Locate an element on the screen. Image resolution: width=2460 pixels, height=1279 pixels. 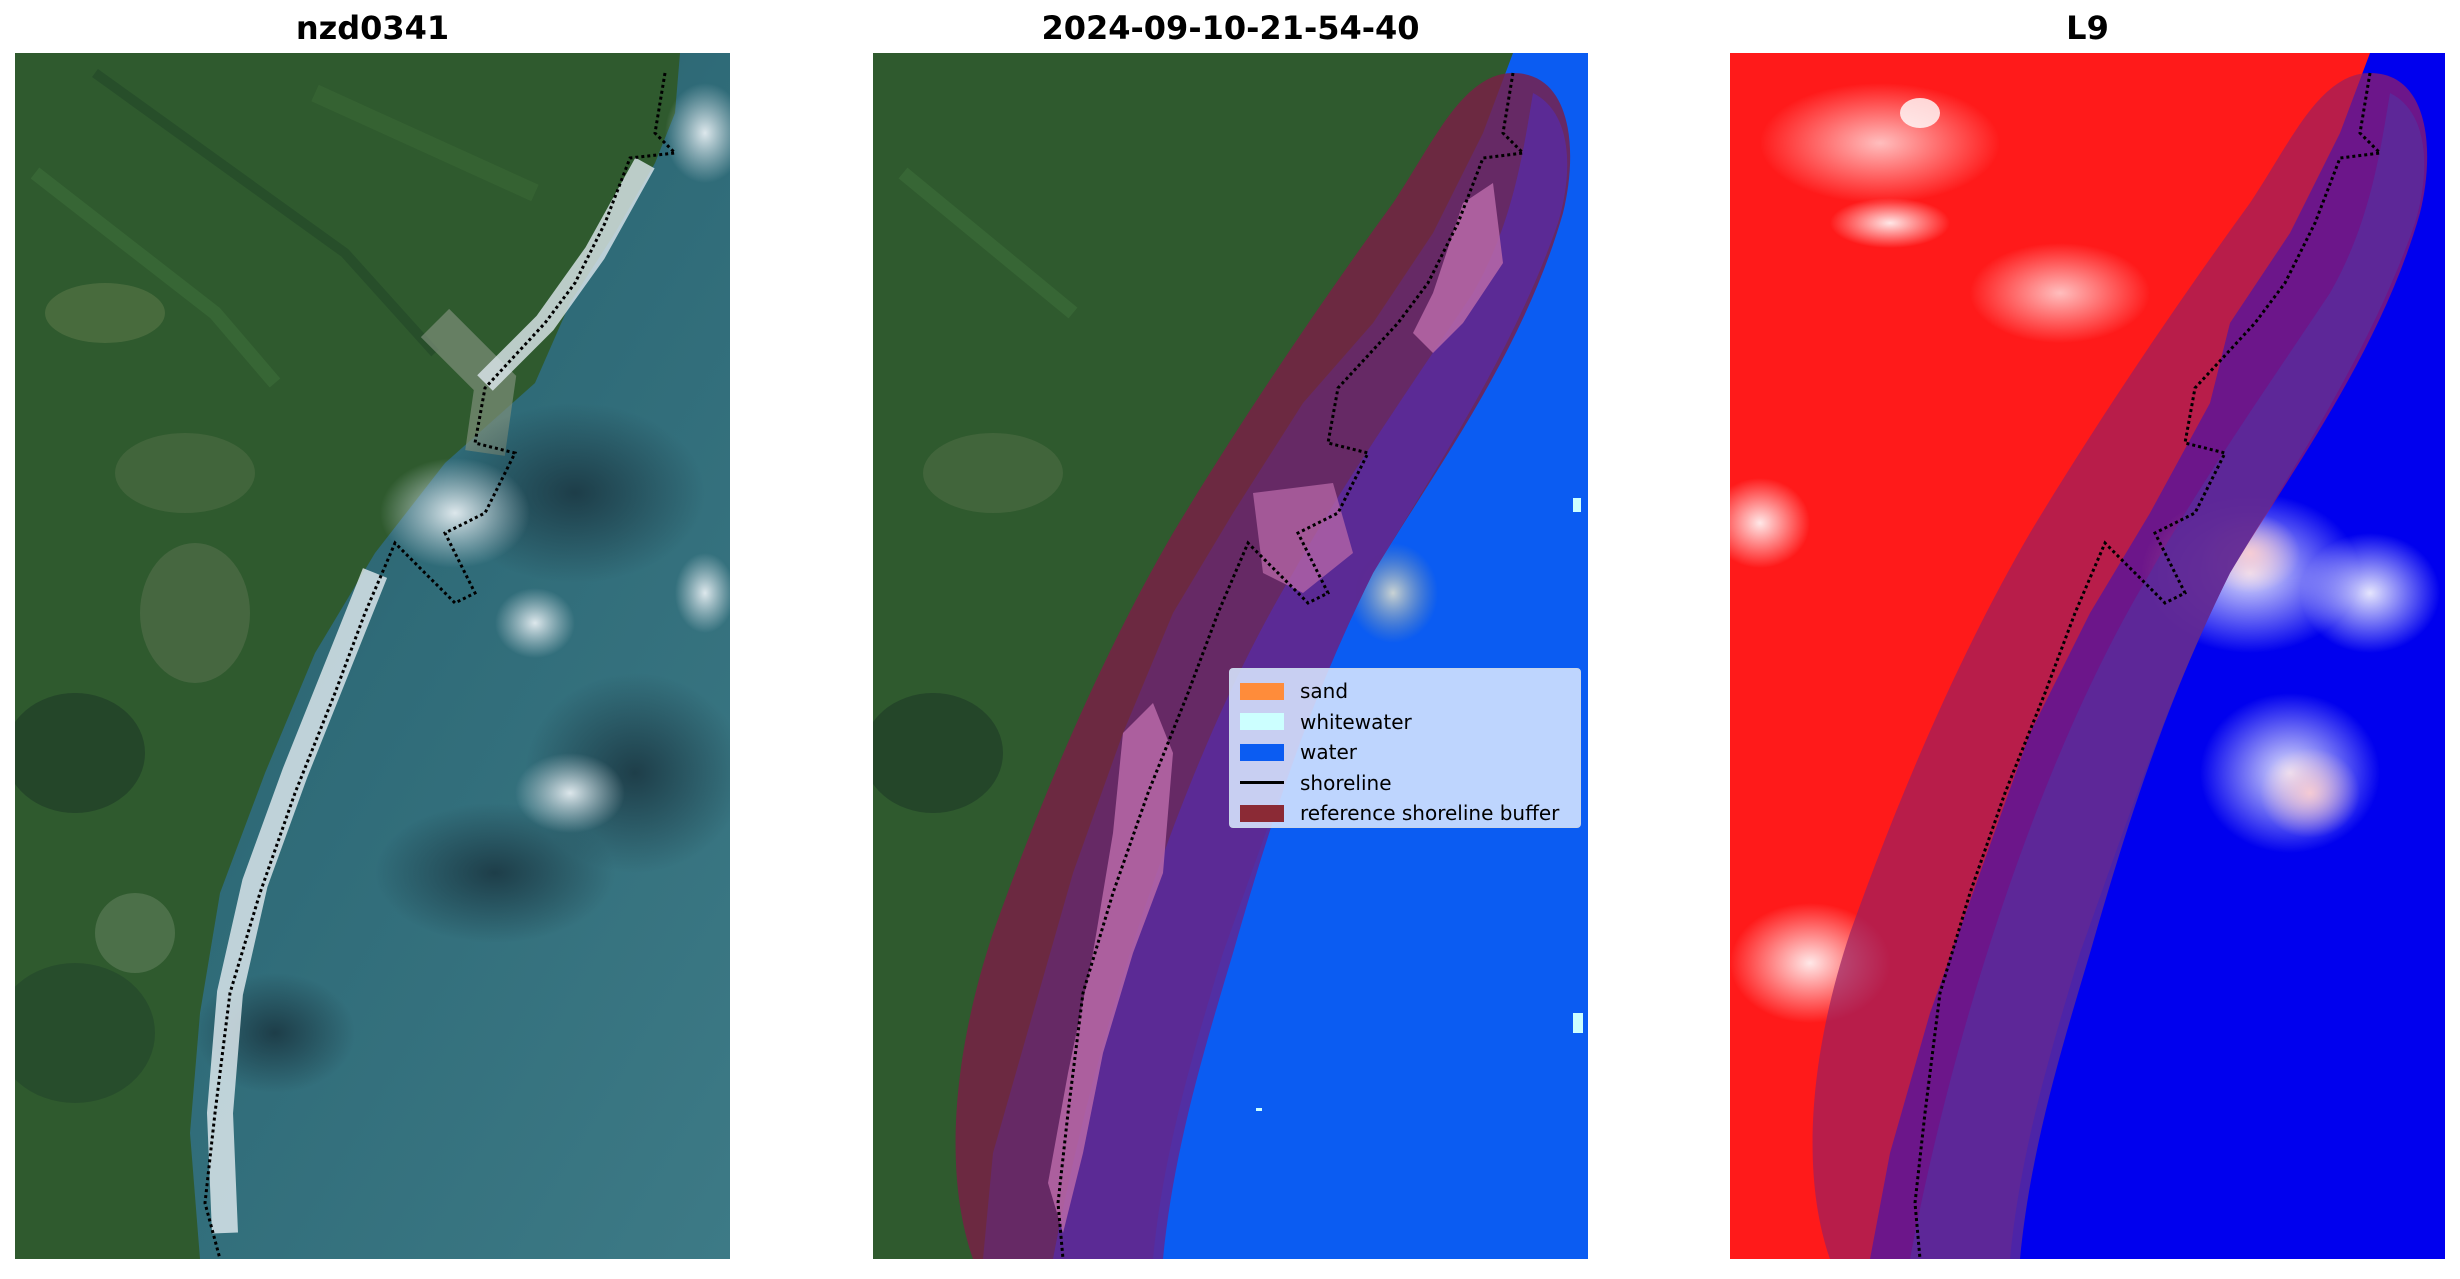
legend-swatch-whitewater is located at coordinates (1262, 722).